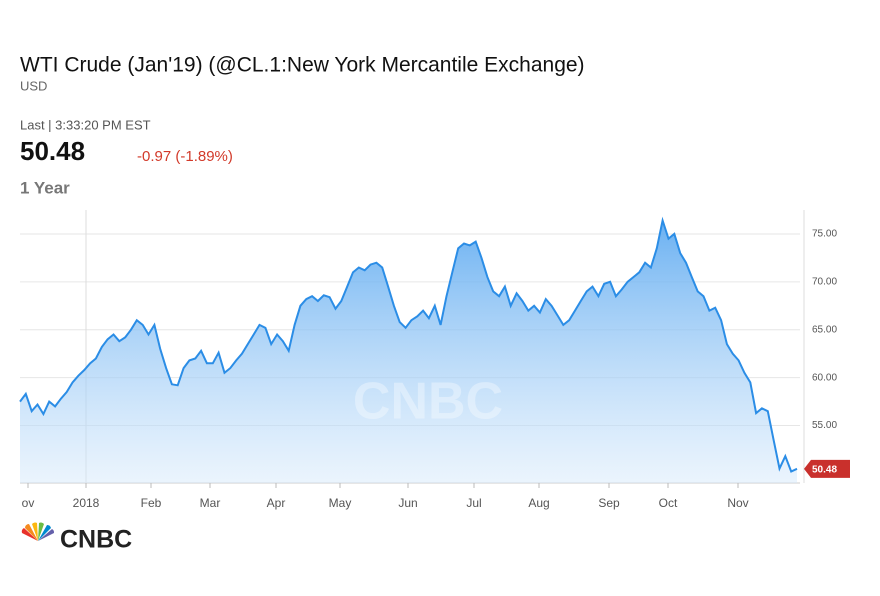 Image resolution: width=880 pixels, height=596 pixels. What do you see at coordinates (33, 85) in the screenshot?
I see `currency: USD` at bounding box center [33, 85].